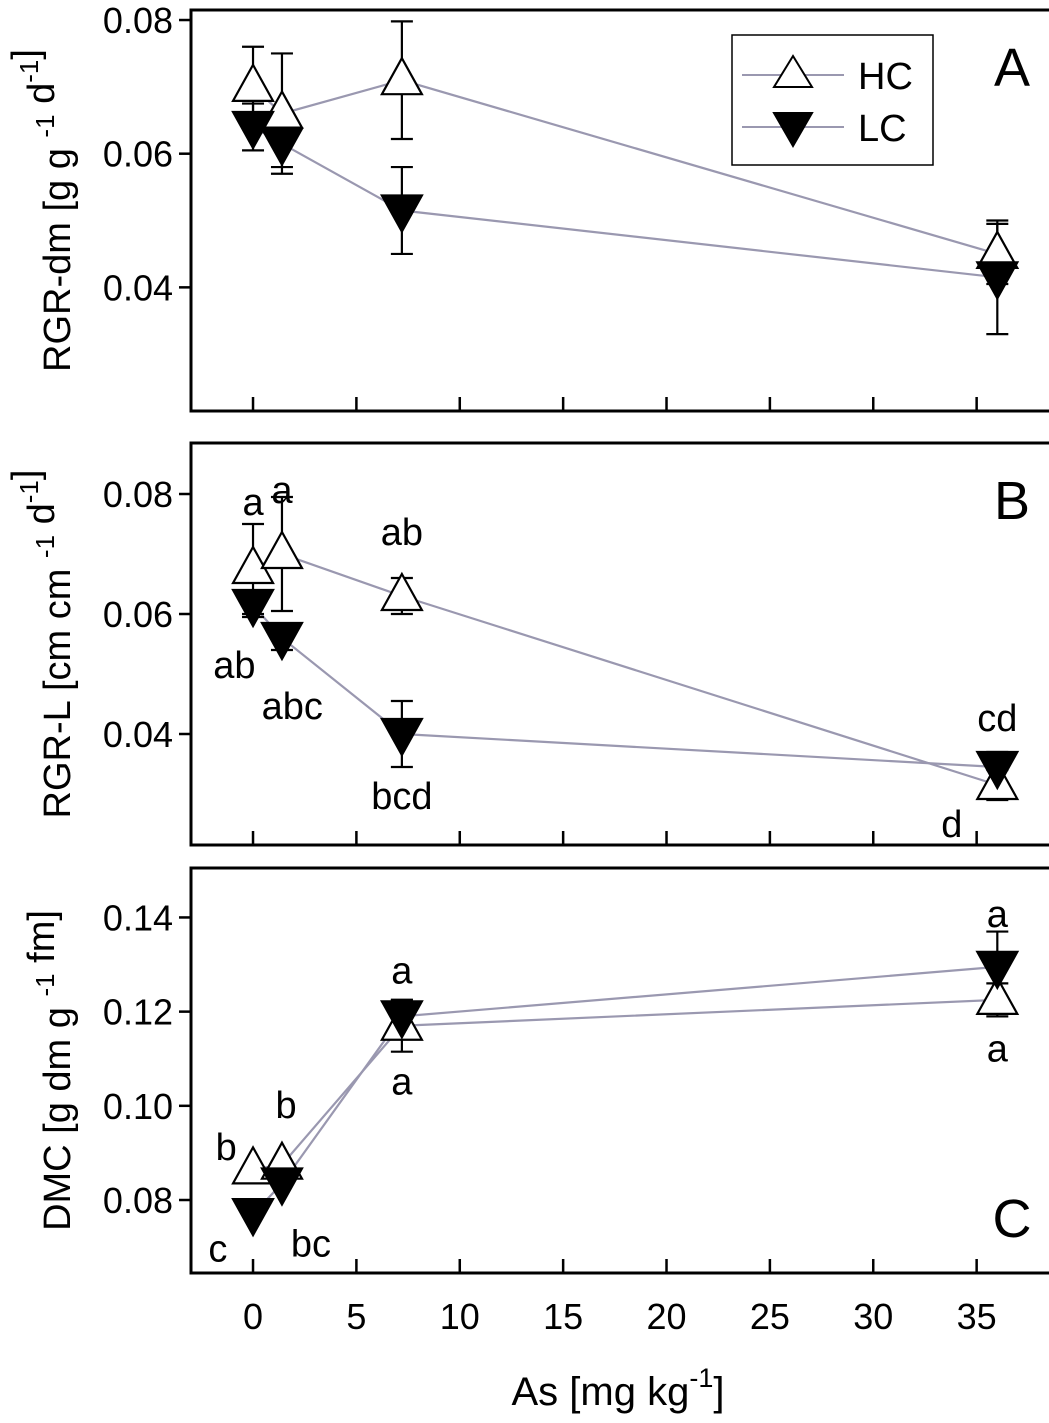 This screenshot has width=1049, height=1423. I want to click on x-axis-label: As [mg kg-1], so click(618, 1388).